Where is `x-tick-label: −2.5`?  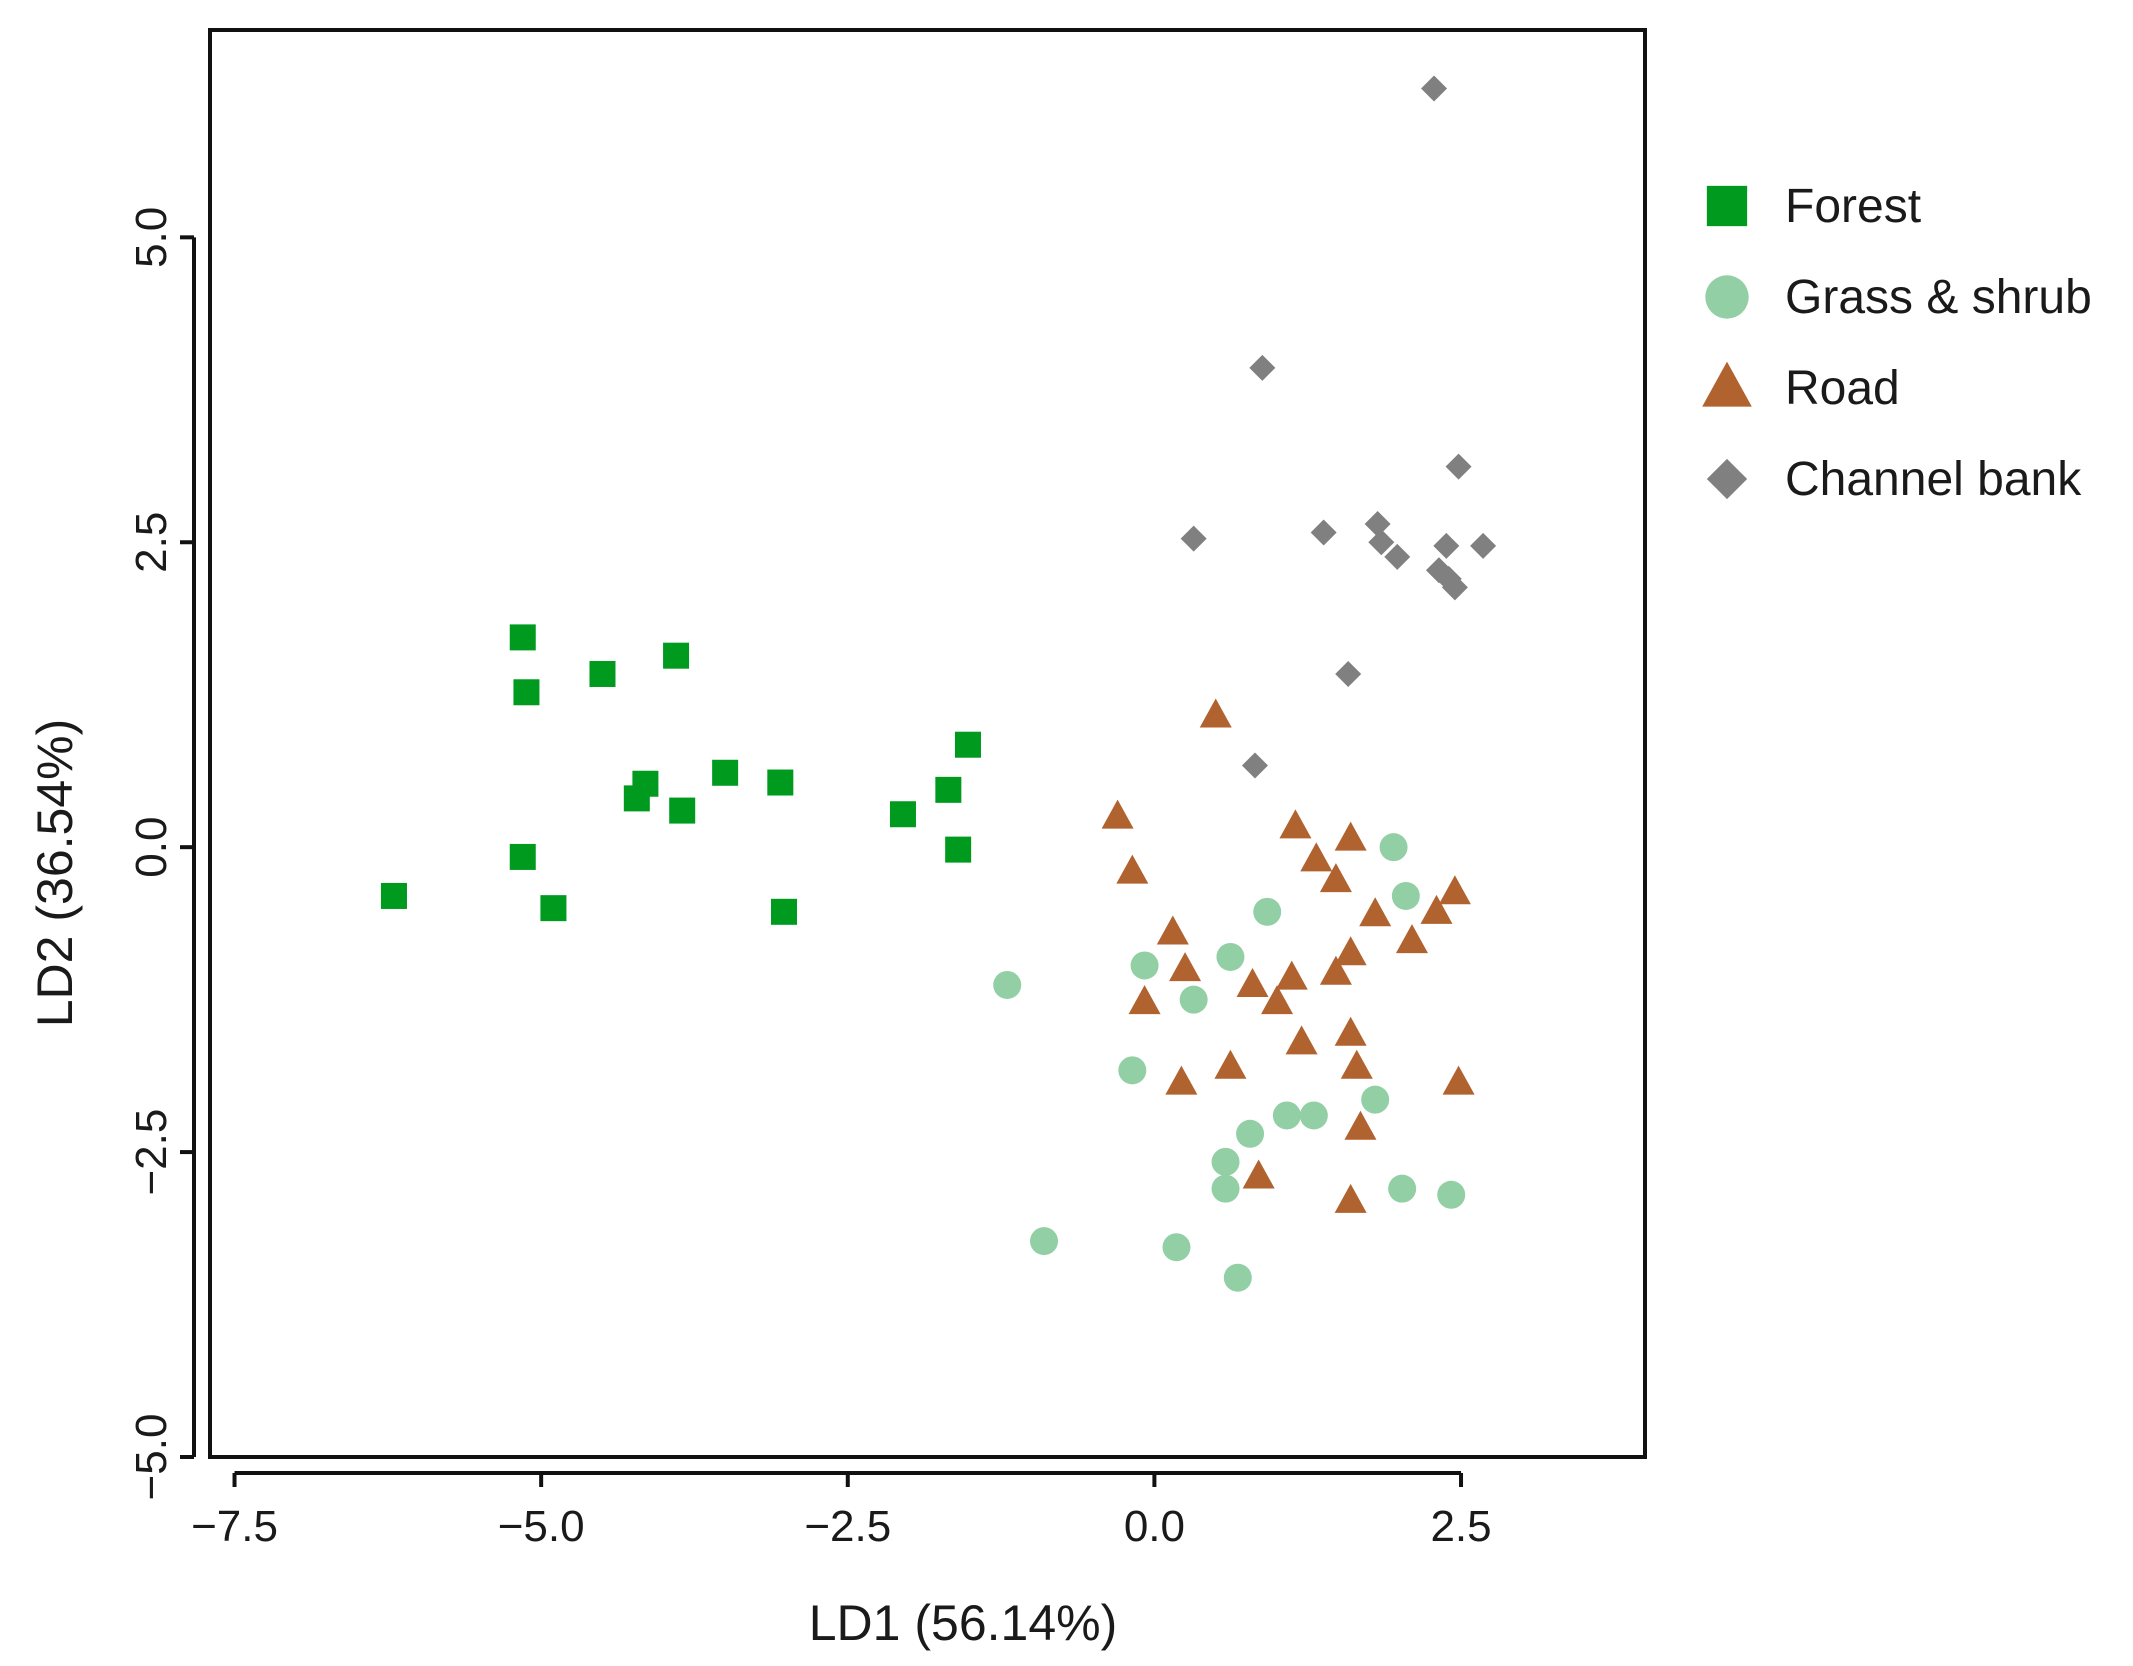 x-tick-label: −2.5 is located at coordinates (847, 1526).